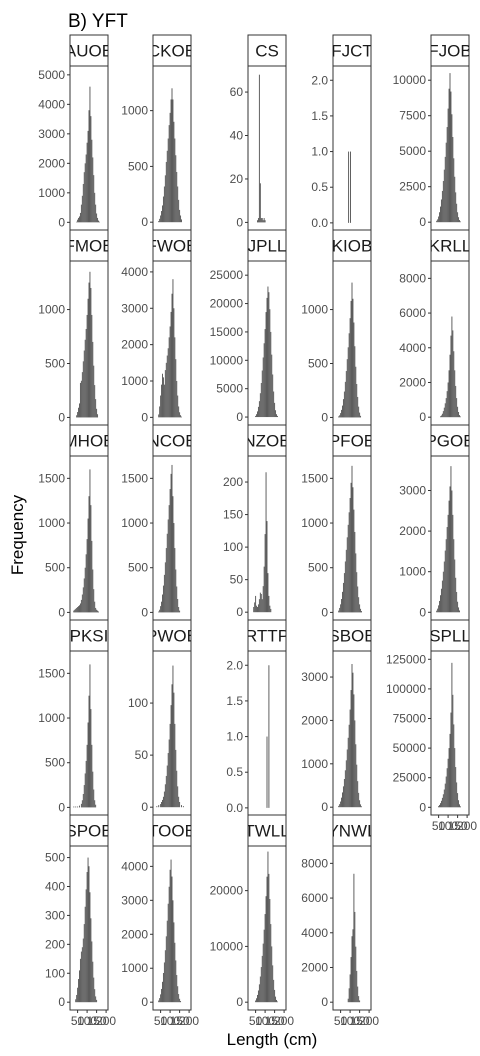 This screenshot has width=480, height=1056. What do you see at coordinates (51, 163) in the screenshot?
I see `y-tick-label: 2000` at bounding box center [51, 163].